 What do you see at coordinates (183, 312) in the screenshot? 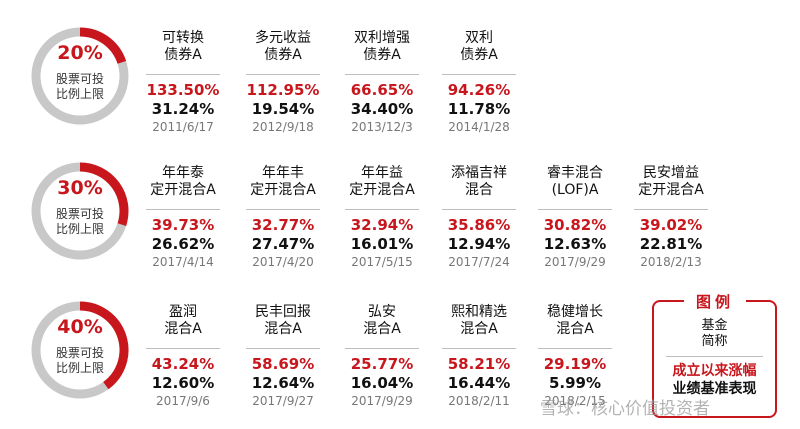
I see `fund-name-line: 盈润` at bounding box center [183, 312].